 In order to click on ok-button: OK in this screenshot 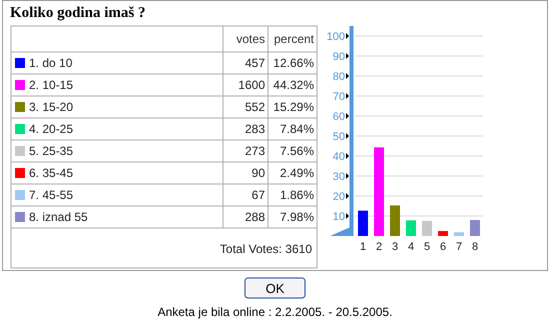, I will do `click(275, 288)`.